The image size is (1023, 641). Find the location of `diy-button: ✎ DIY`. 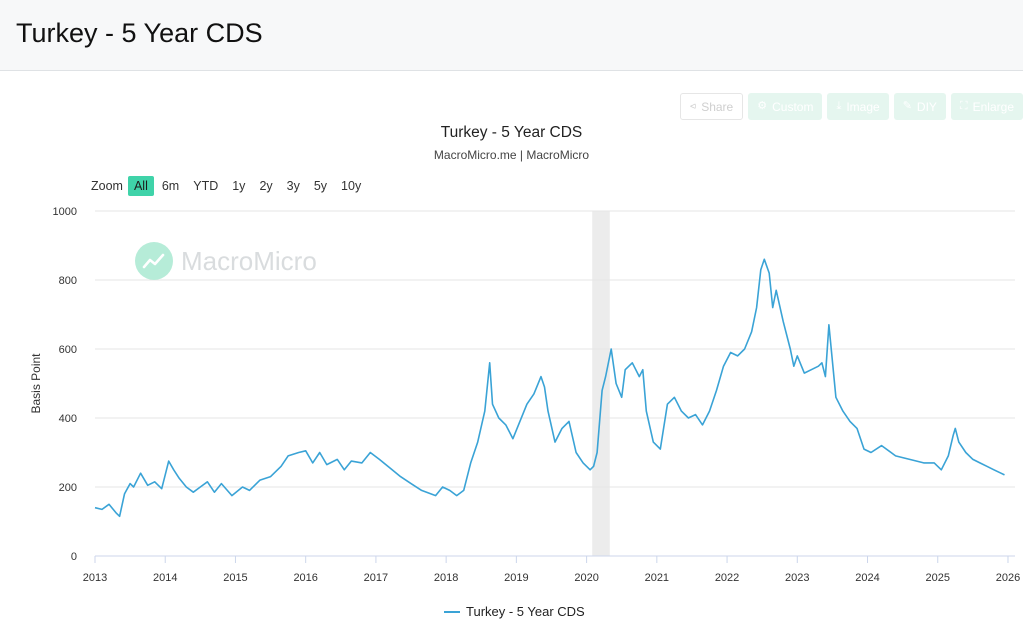

diy-button: ✎ DIY is located at coordinates (919, 106).